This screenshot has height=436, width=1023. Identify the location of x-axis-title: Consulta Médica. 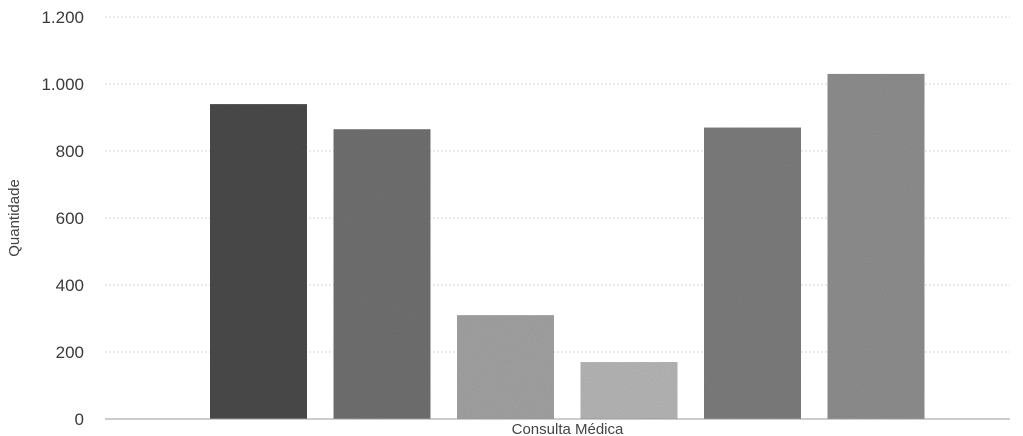
(568, 428).